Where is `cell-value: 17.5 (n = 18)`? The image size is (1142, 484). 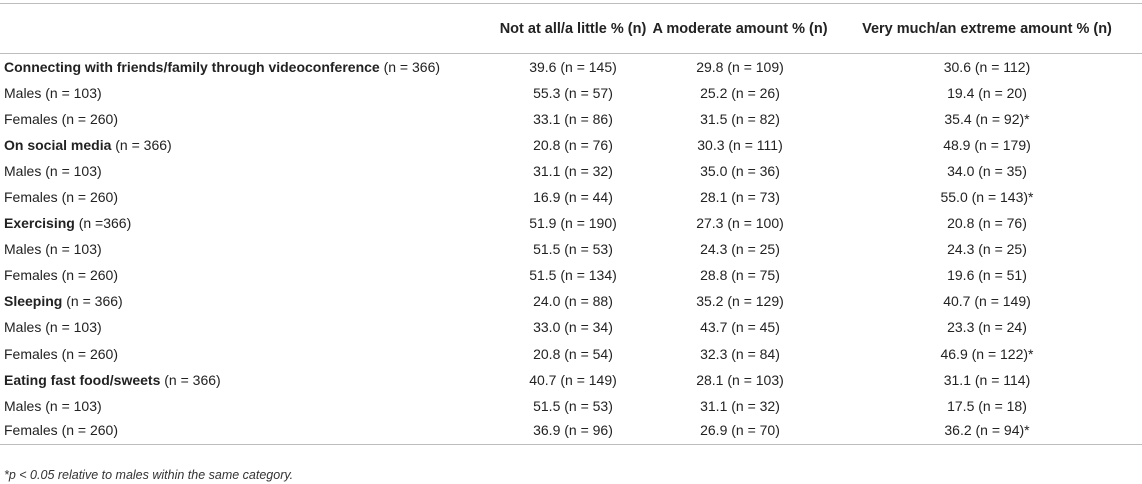
cell-value: 17.5 (n = 18) is located at coordinates (987, 405).